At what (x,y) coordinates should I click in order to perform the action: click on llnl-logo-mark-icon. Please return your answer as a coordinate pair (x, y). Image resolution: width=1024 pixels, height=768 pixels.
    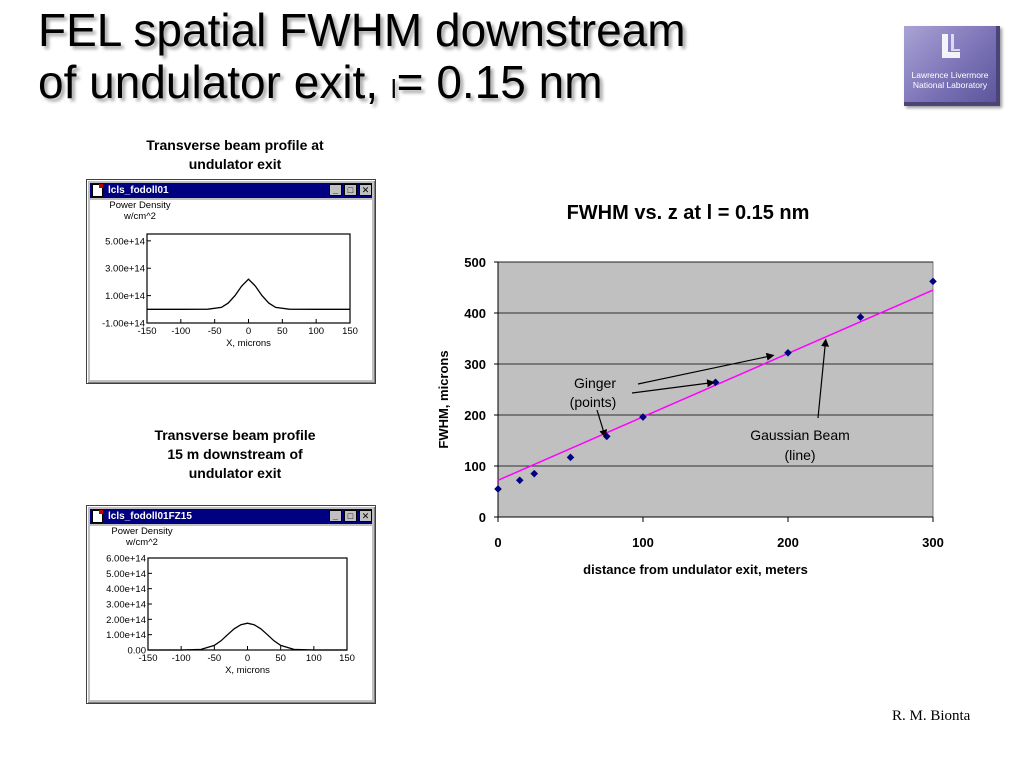
    Looking at the image, I should click on (951, 46).